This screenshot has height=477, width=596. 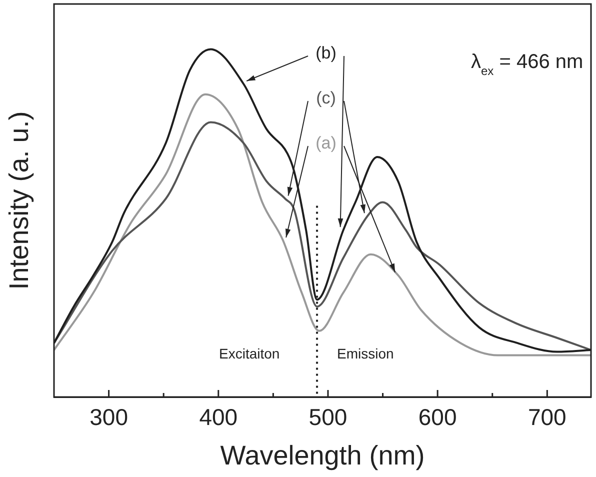 I want to click on x-tick-label: 300, so click(x=109, y=417).